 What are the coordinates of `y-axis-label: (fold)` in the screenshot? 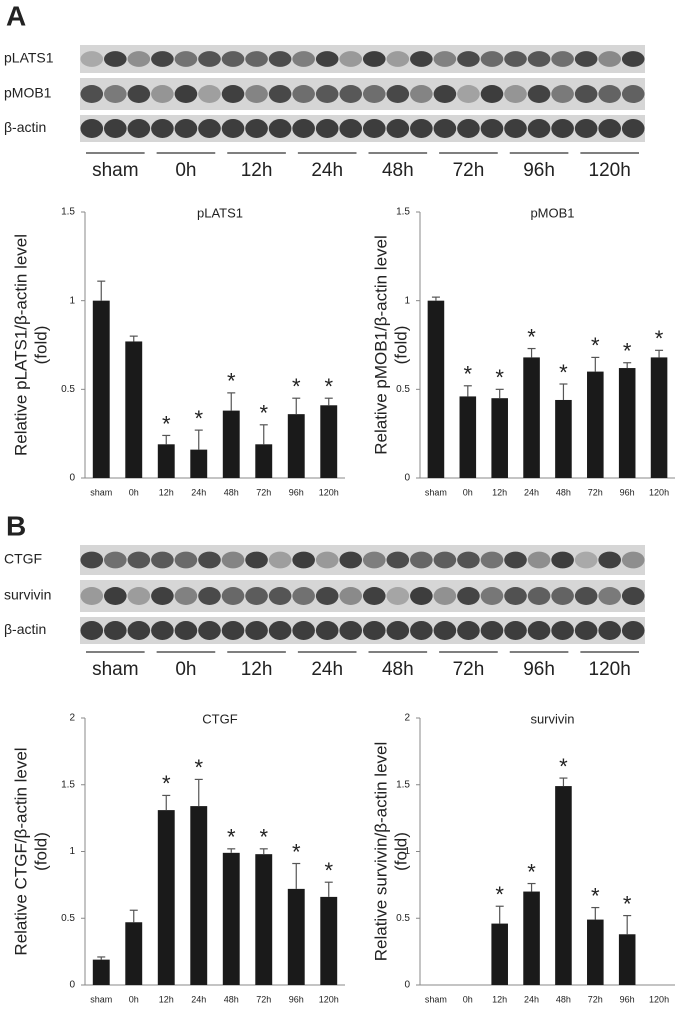 It's located at (400, 345).